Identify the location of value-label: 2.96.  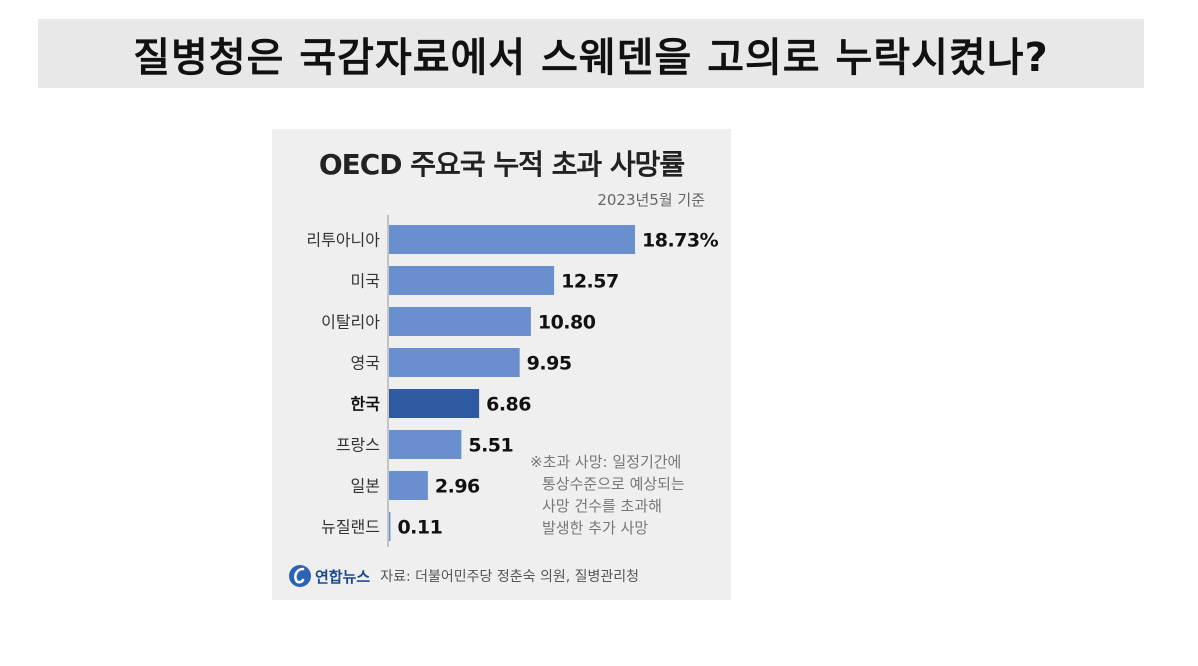
(457, 487).